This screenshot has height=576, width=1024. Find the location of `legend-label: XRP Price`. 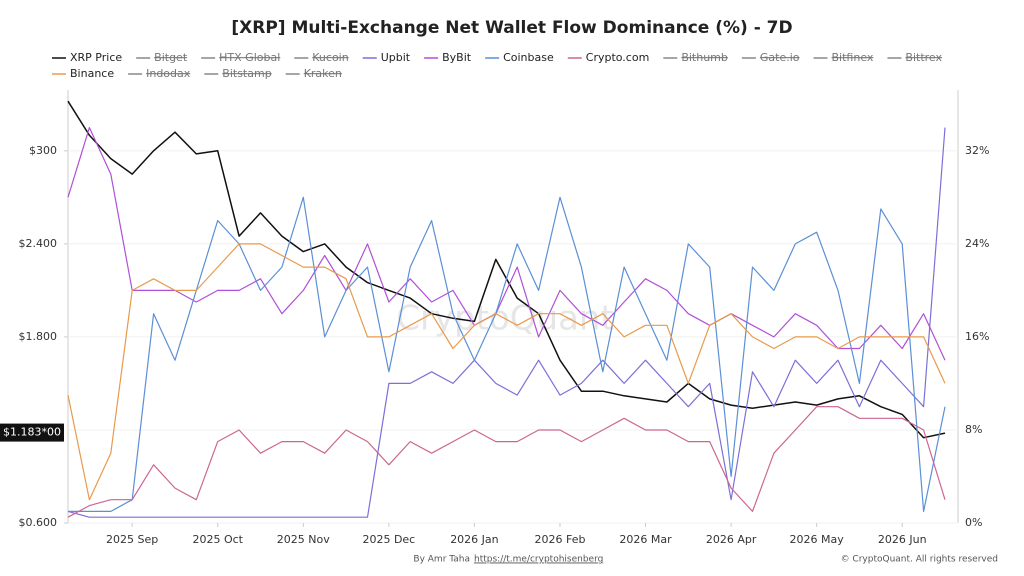

legend-label: XRP Price is located at coordinates (96, 57).